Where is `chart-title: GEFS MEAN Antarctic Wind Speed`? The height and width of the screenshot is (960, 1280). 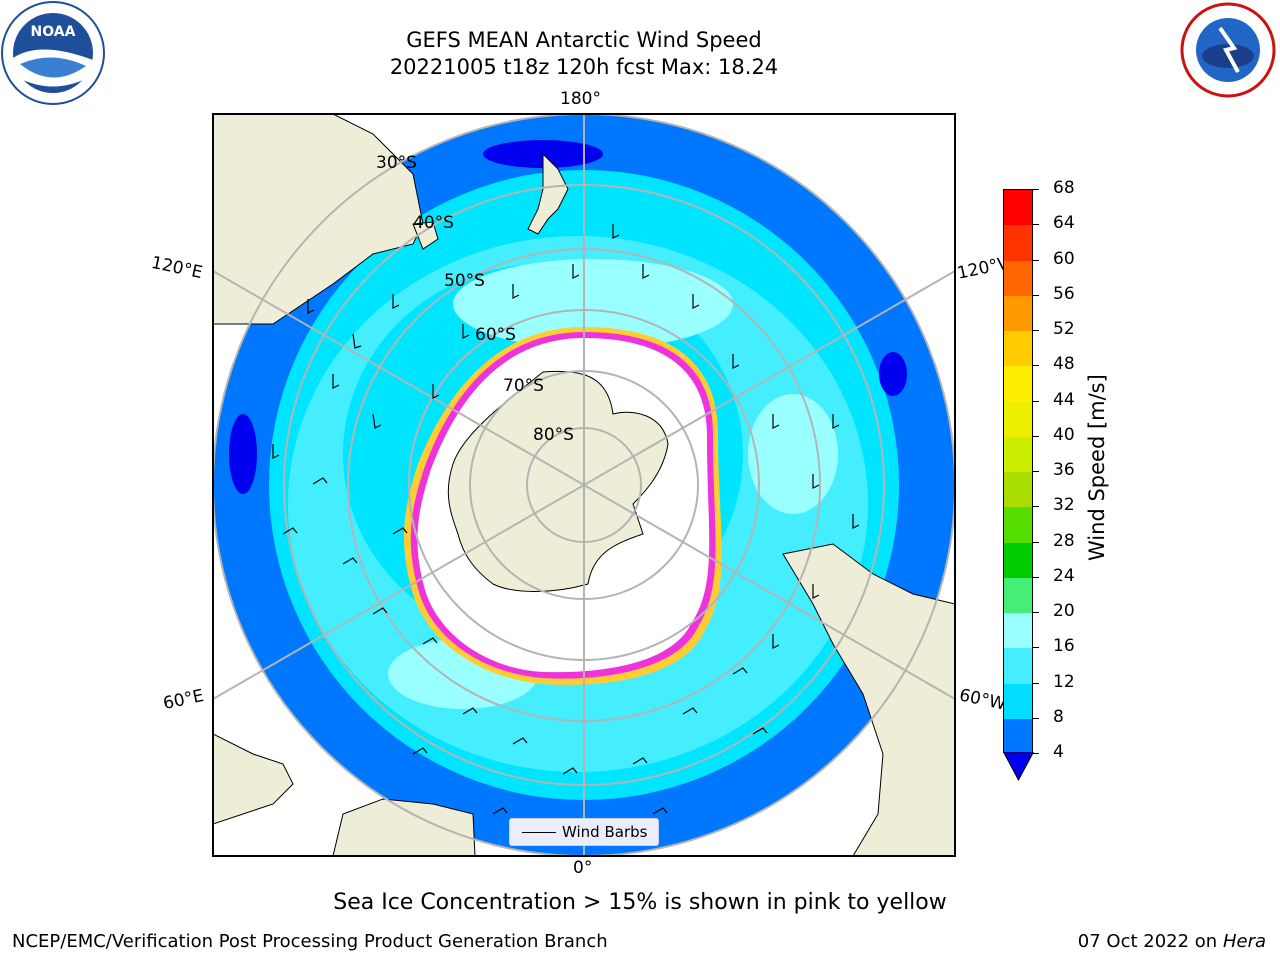
chart-title: GEFS MEAN Antarctic Wind Speed is located at coordinates (584, 40).